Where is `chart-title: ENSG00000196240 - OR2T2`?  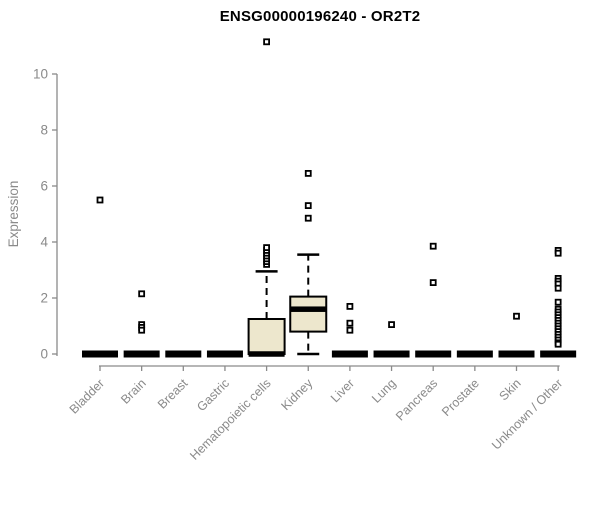 chart-title: ENSG00000196240 - OR2T2 is located at coordinates (320, 16).